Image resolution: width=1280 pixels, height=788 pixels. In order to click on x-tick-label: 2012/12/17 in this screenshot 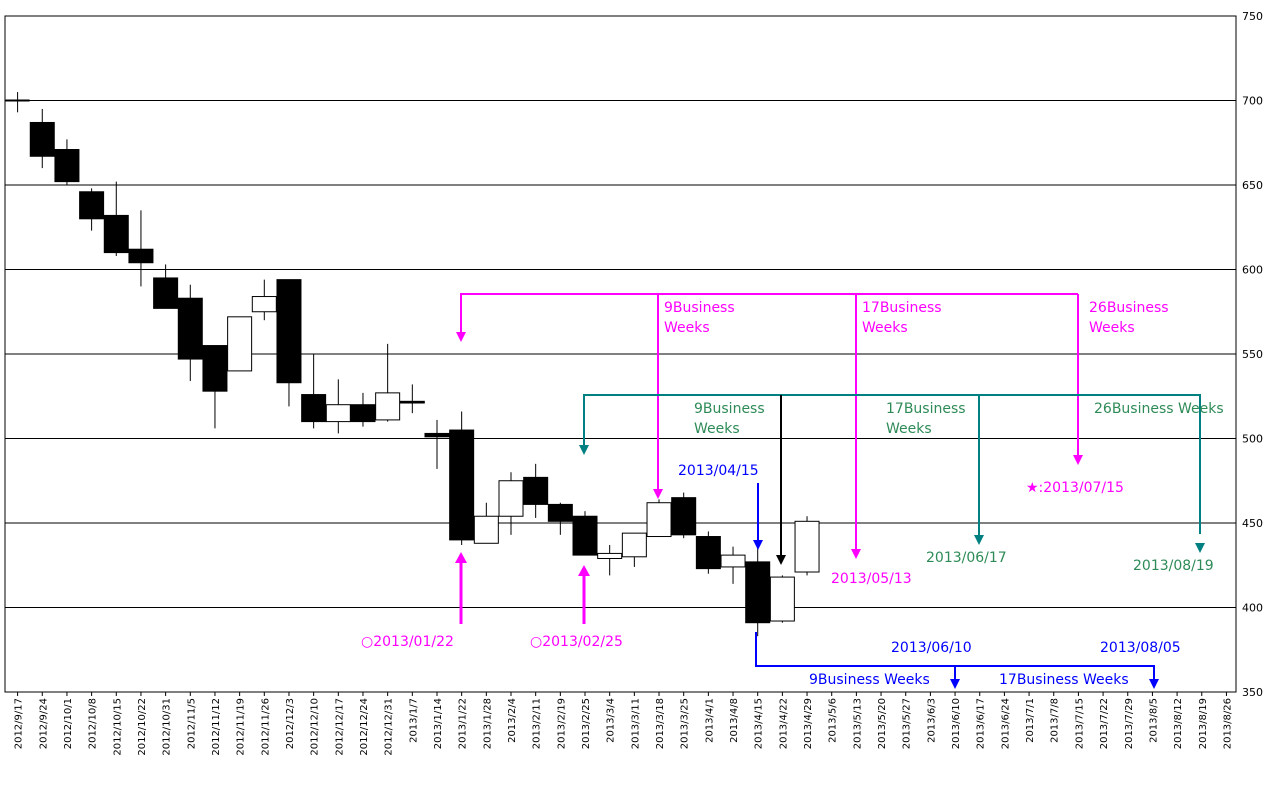, I will do `click(339, 727)`.